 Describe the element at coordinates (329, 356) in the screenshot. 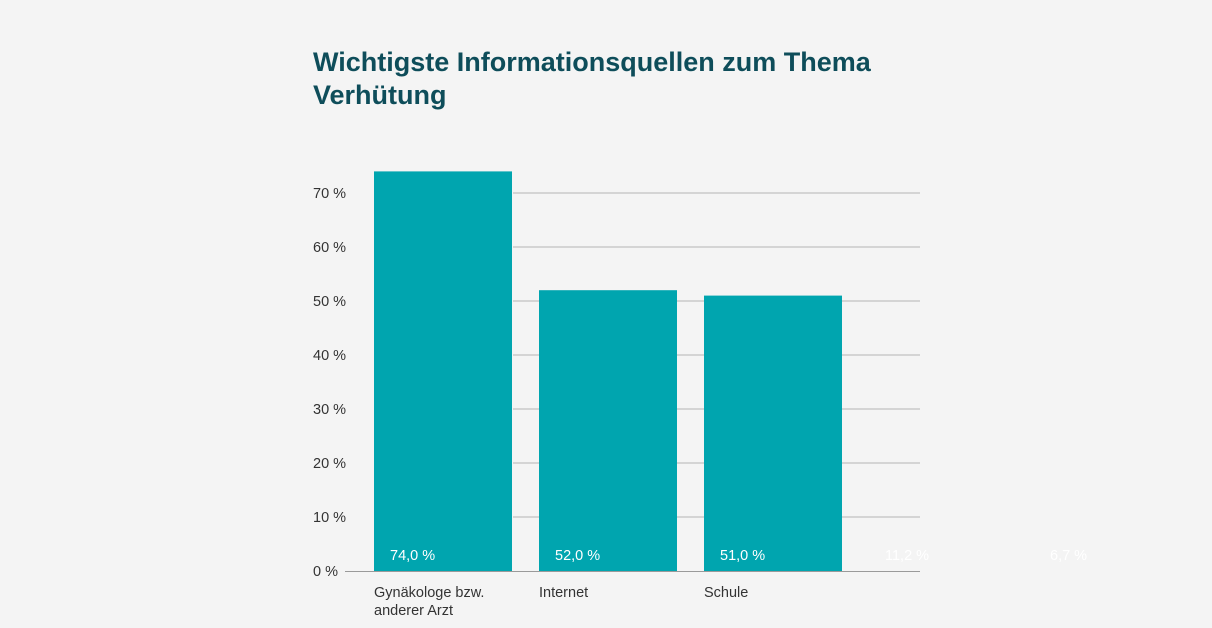

I see `y-tick-label: 40 %` at that location.